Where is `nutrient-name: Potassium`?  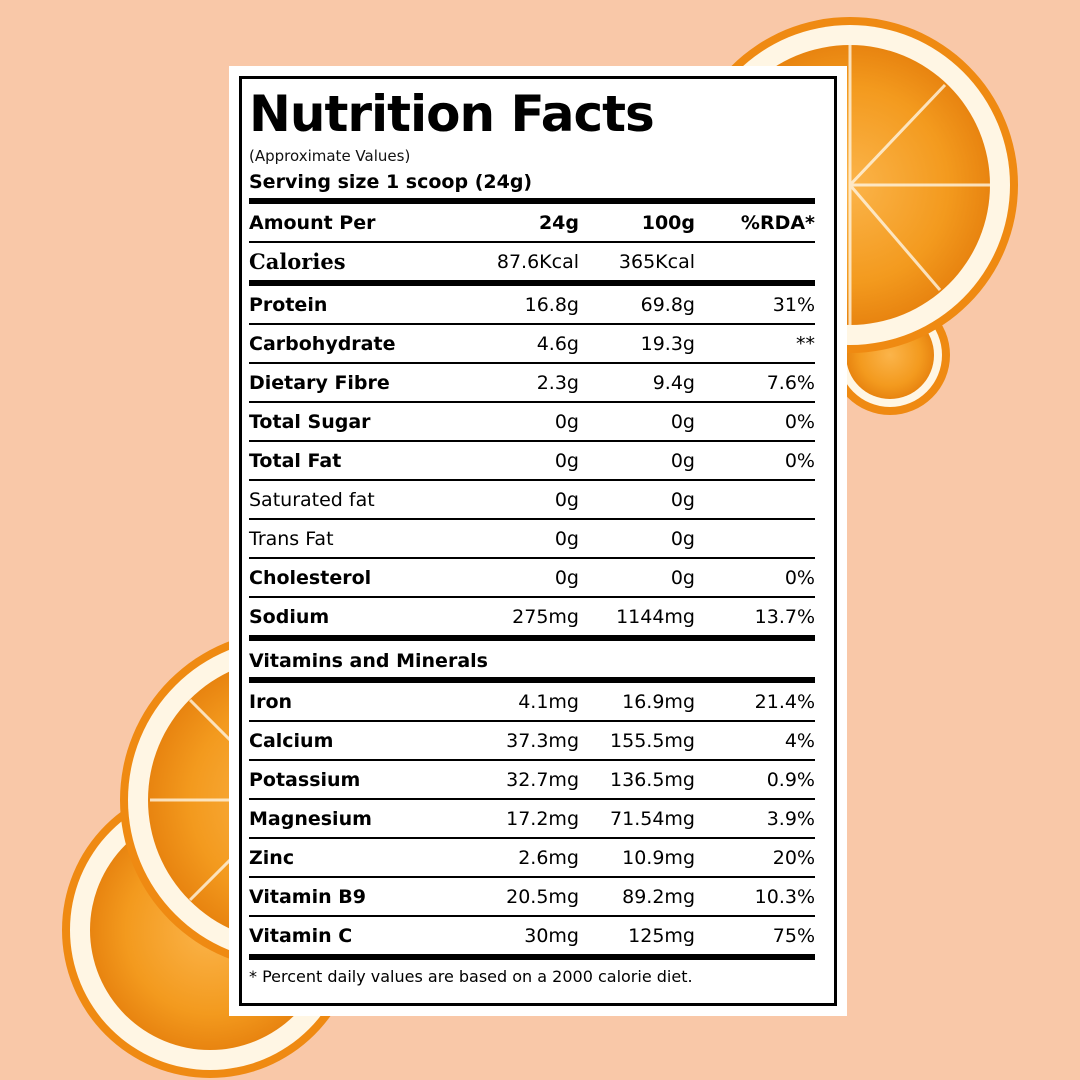
nutrient-name: Potassium is located at coordinates (305, 779).